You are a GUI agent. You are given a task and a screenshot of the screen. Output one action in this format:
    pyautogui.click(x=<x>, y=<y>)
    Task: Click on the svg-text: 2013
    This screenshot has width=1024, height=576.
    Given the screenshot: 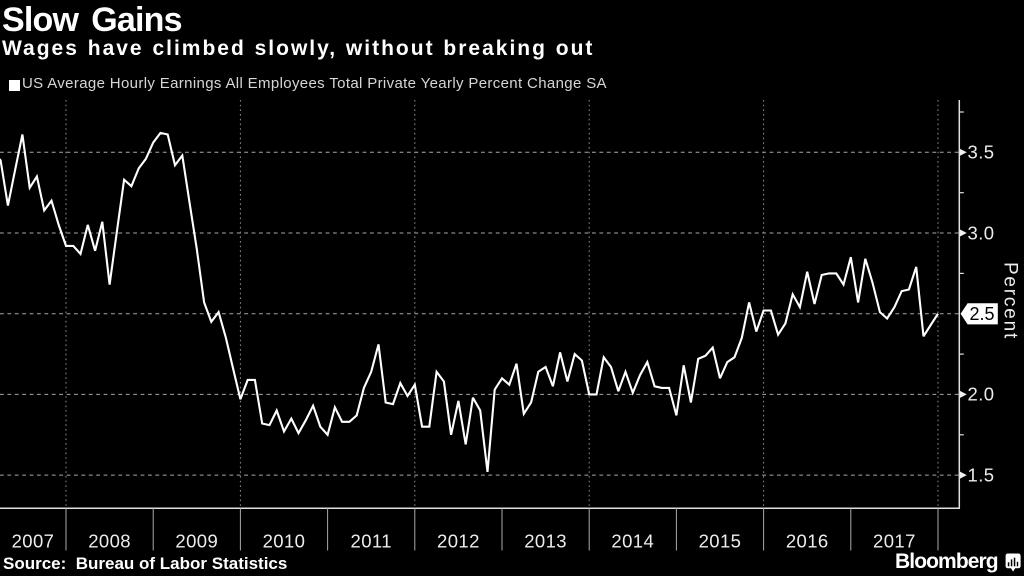 What is the action you would take?
    pyautogui.click(x=545, y=541)
    